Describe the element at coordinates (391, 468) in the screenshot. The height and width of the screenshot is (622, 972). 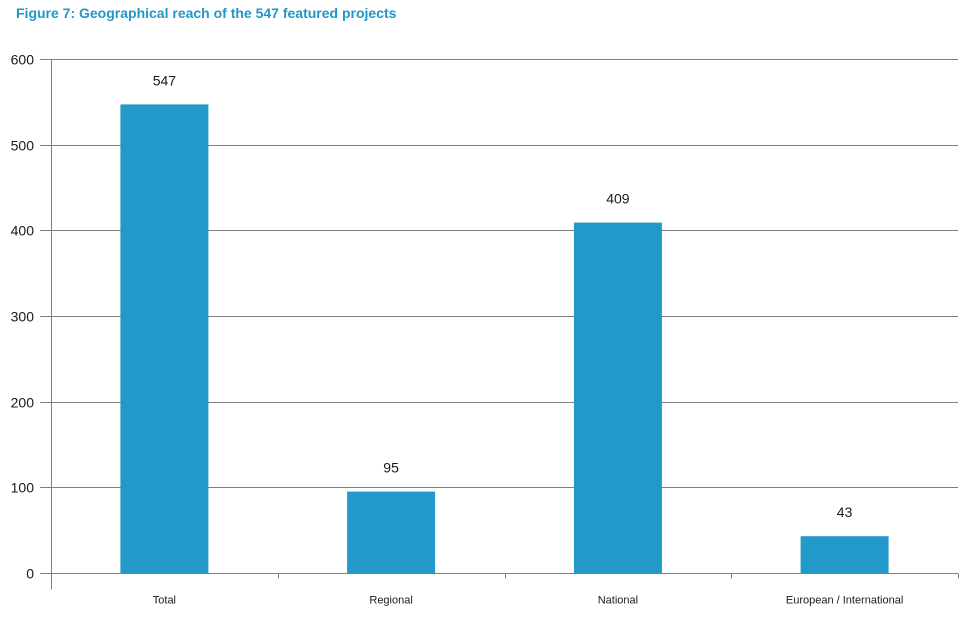
I see `data-label-regional: 95` at that location.